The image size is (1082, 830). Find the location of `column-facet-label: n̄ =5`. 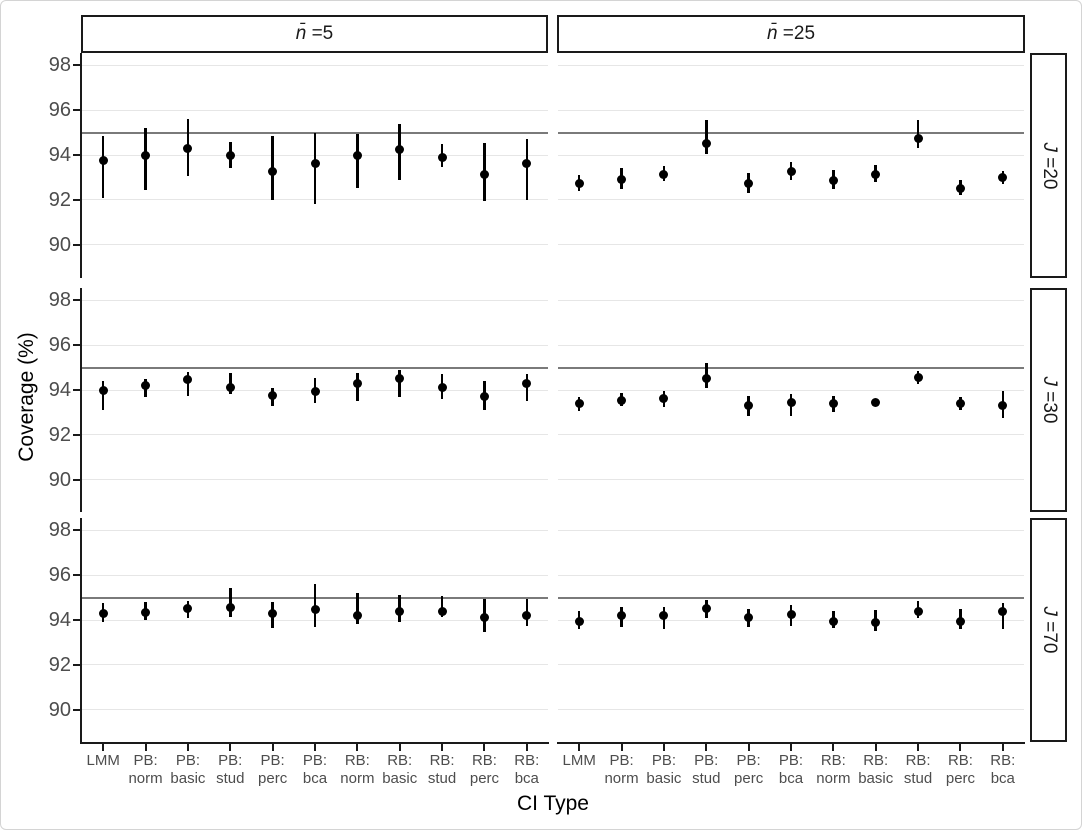

column-facet-label: n̄ =5 is located at coordinates (315, 34).